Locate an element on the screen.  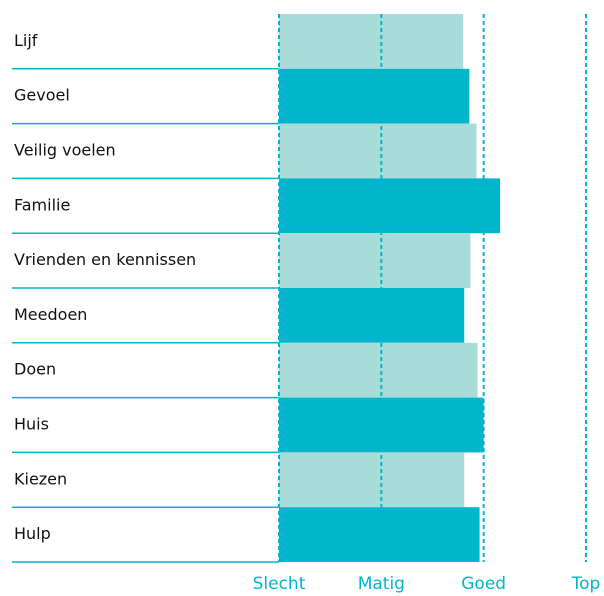
category-label: Huis is located at coordinates (31, 424).